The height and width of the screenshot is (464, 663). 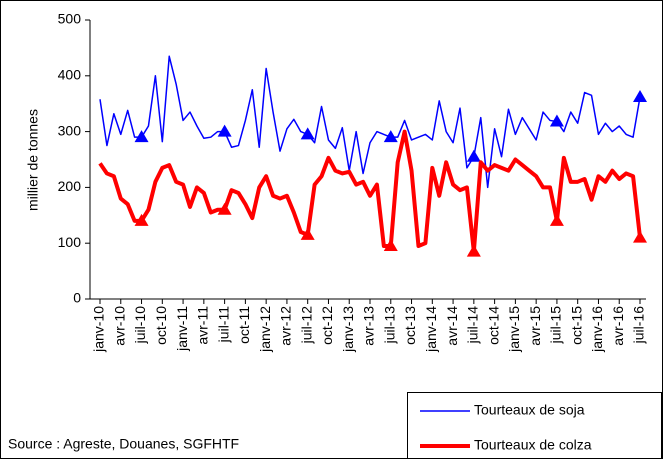 What do you see at coordinates (161, 325) in the screenshot?
I see `x-tick-label: oct-10` at bounding box center [161, 325].